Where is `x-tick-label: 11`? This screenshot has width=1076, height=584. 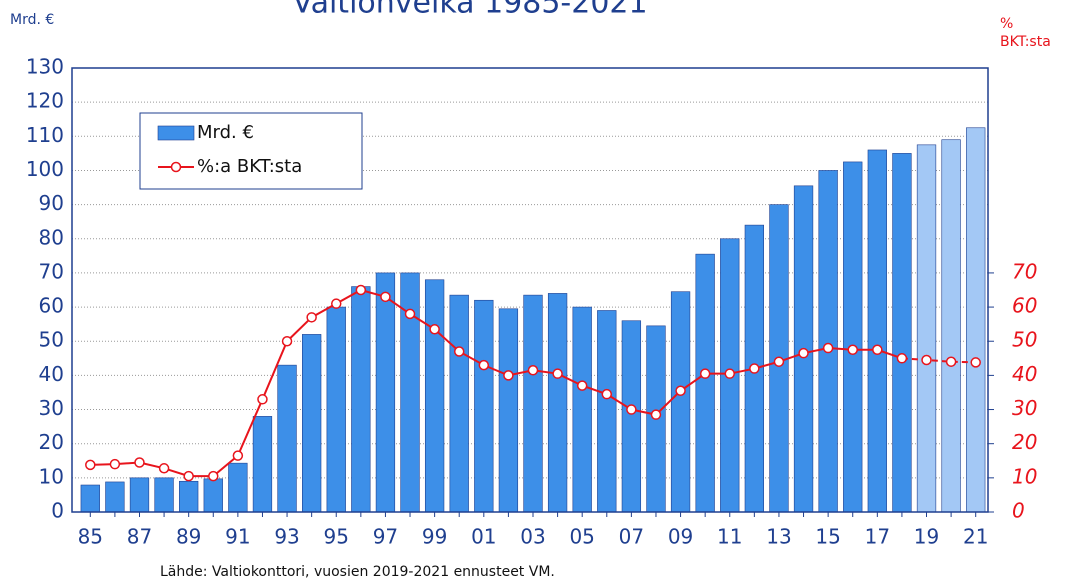
x-tick-label: 11 is located at coordinates (729, 537).